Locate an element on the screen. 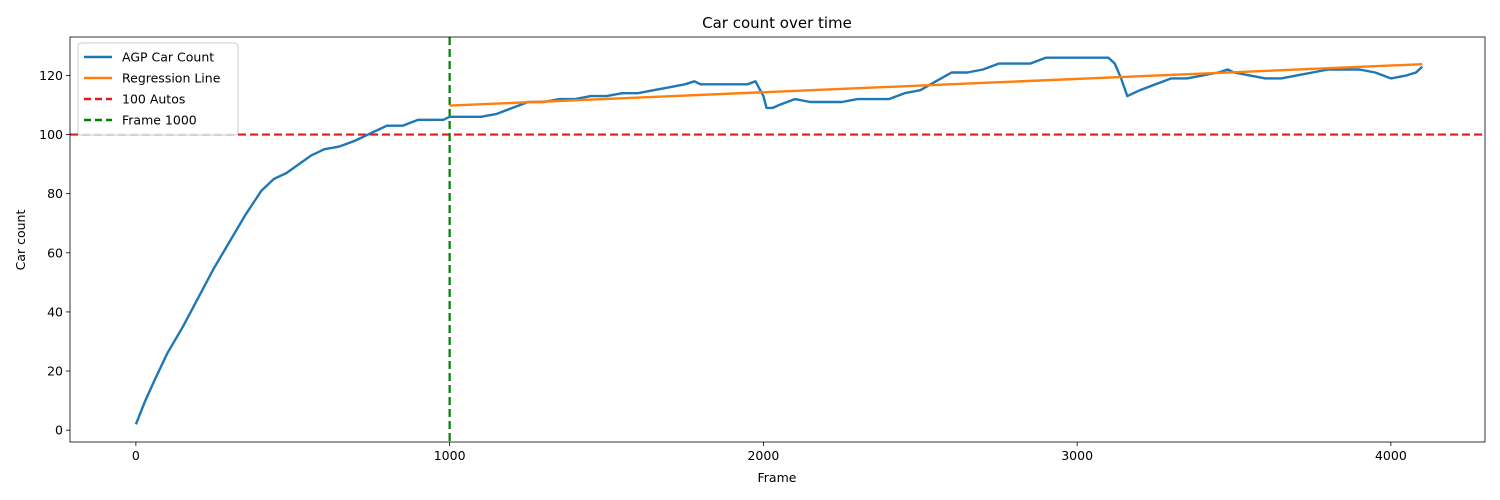  y-tick-label: 80 is located at coordinates (55, 193).